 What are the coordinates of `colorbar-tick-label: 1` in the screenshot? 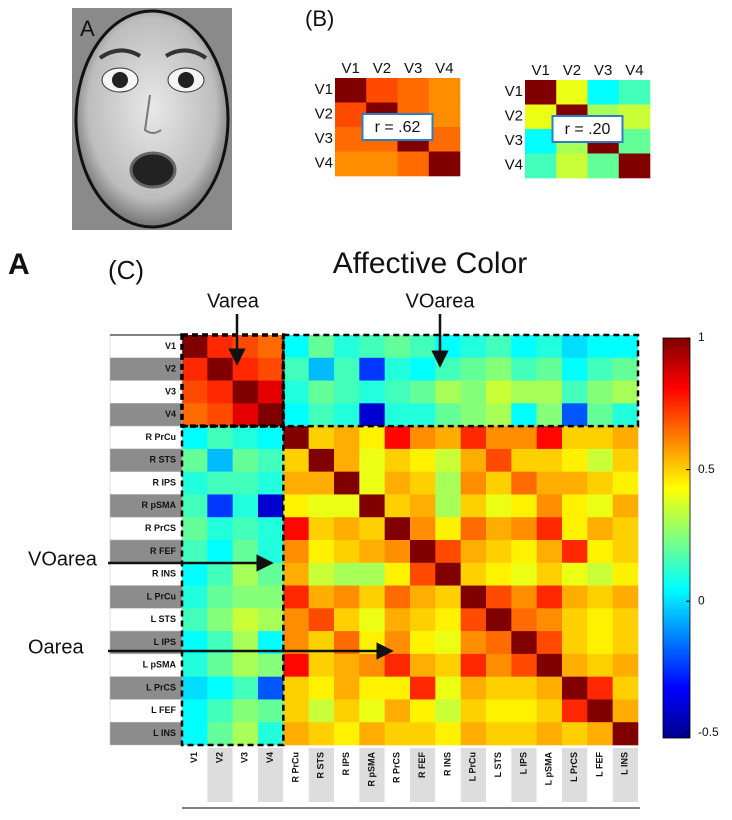 It's located at (701, 337).